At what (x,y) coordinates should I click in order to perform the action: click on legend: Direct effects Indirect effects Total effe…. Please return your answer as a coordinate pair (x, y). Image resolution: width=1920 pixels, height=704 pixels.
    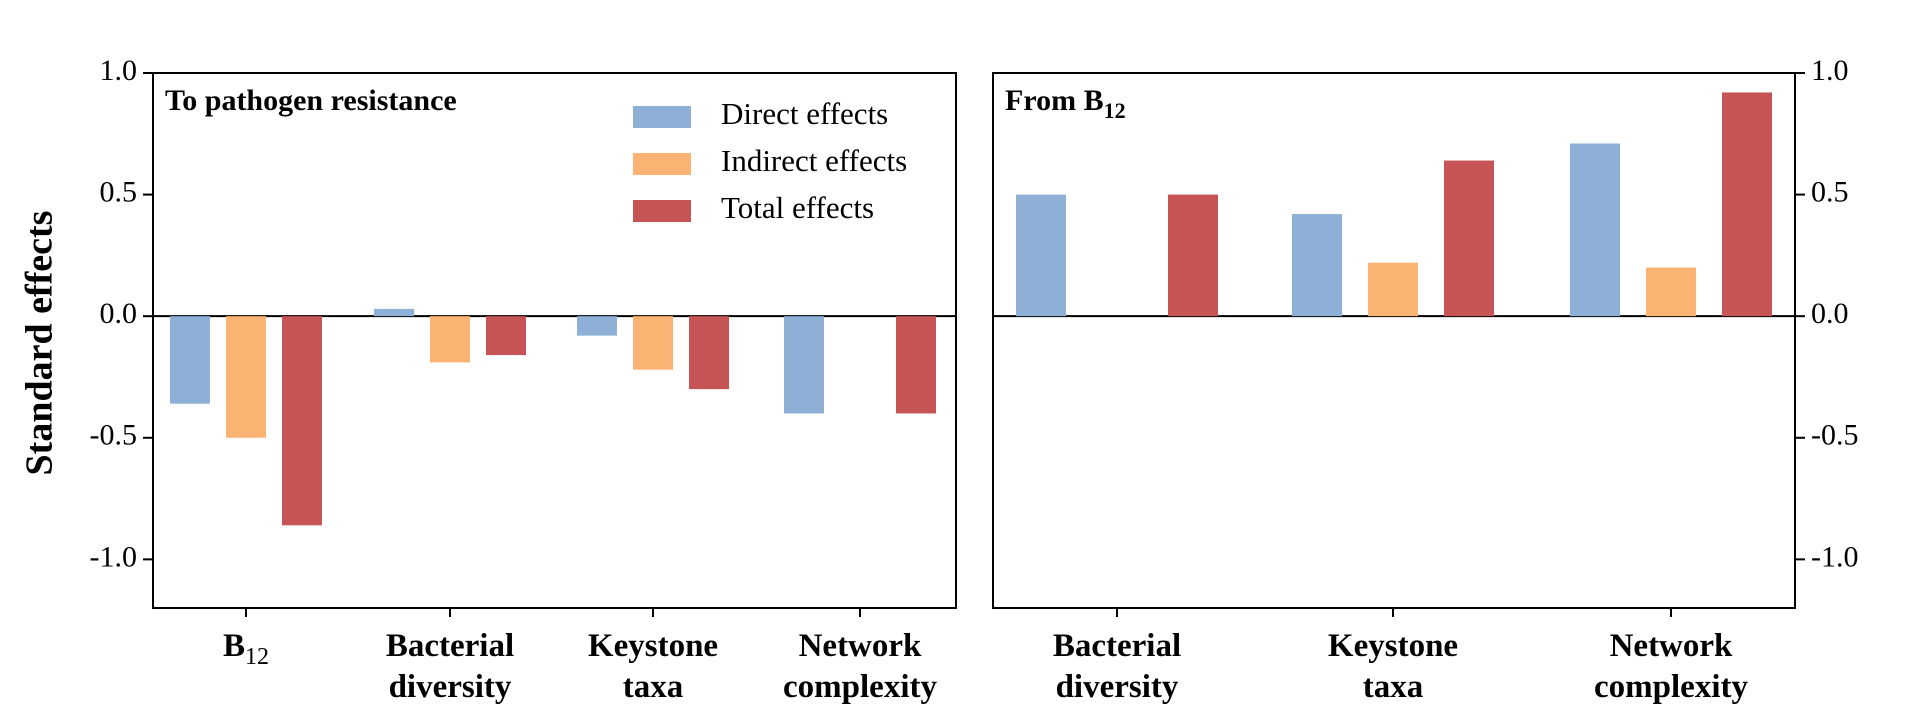
    Looking at the image, I should click on (770, 160).